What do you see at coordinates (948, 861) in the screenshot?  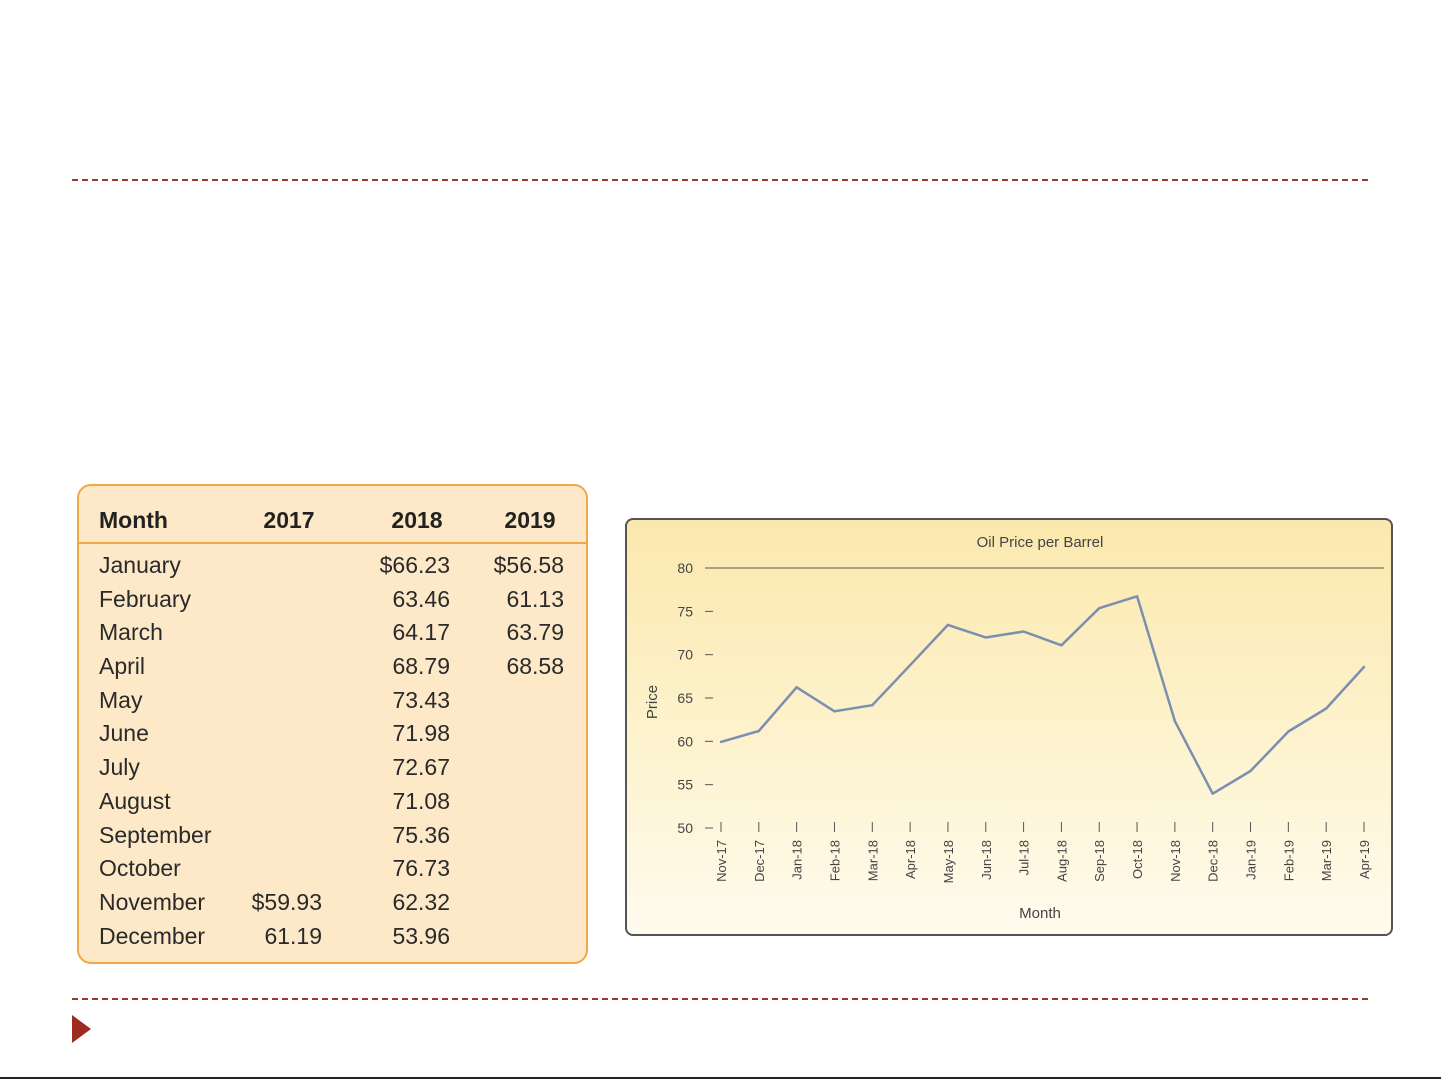 I see `x-tick-label: May-18` at bounding box center [948, 861].